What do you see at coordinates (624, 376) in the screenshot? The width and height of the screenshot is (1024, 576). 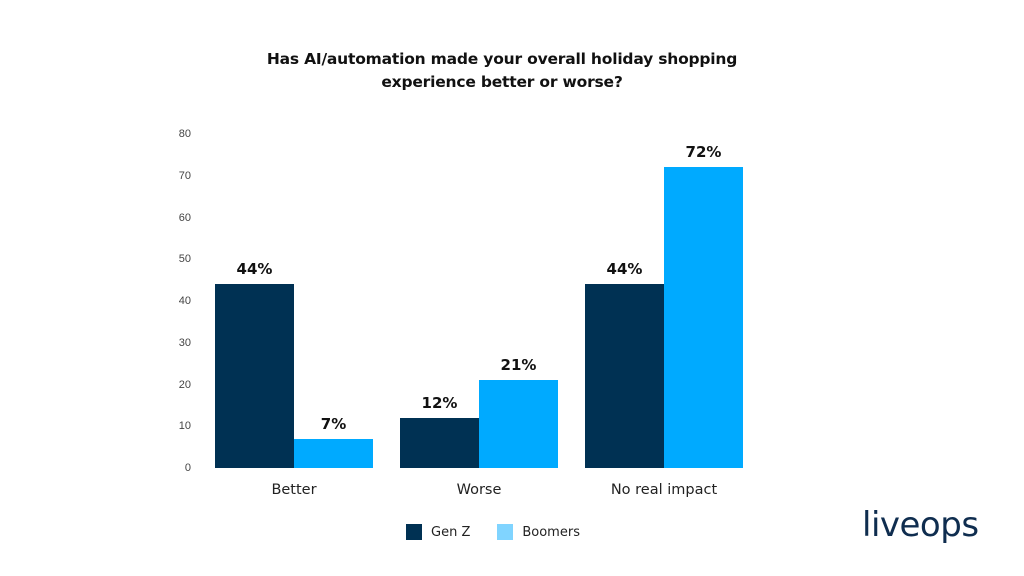 I see `bar-no-real-impact-gen-z` at bounding box center [624, 376].